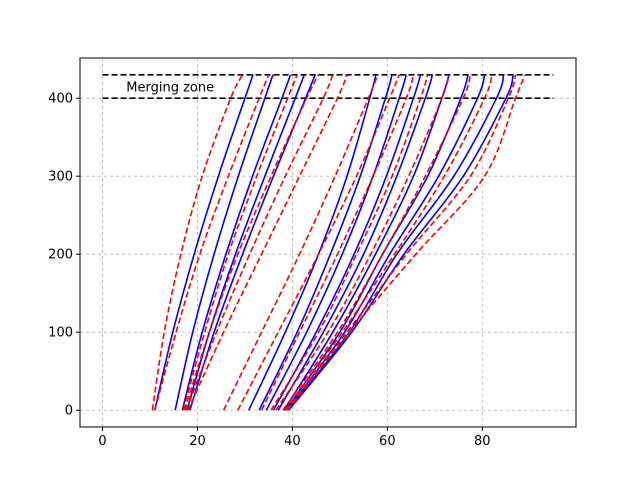 The width and height of the screenshot is (640, 484). What do you see at coordinates (60, 177) in the screenshot?
I see `y-tick-label: 300` at bounding box center [60, 177].